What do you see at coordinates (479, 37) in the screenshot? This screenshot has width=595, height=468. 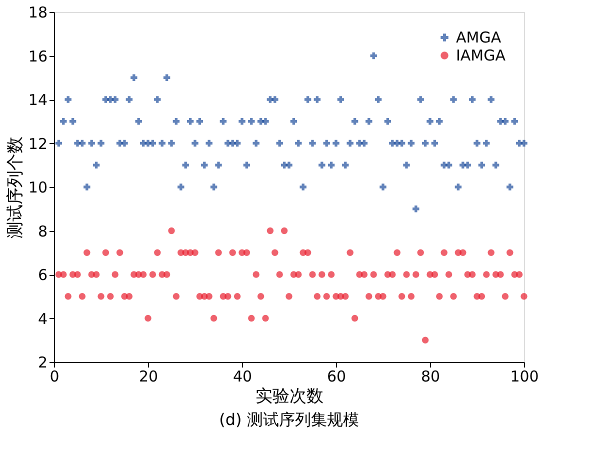 I see `legend-label: AMGA` at bounding box center [479, 37].